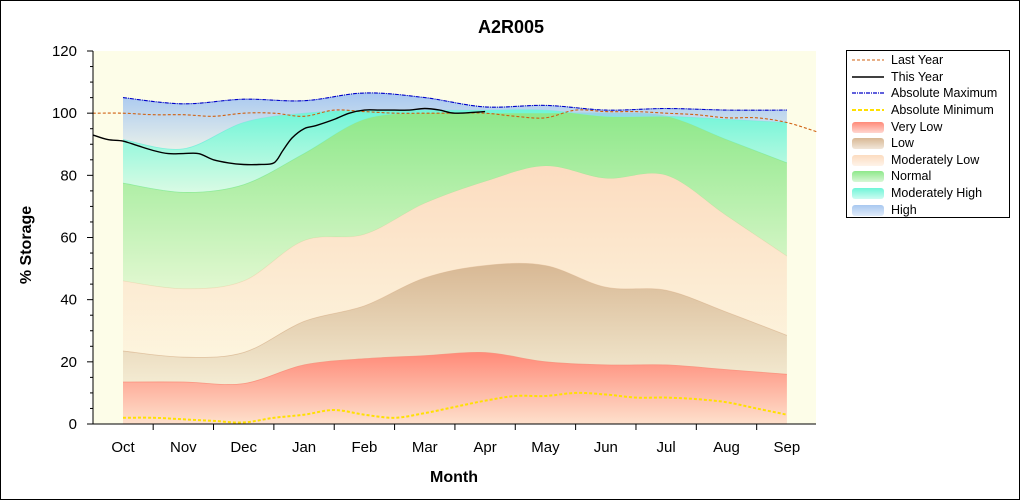  What do you see at coordinates (243, 447) in the screenshot?
I see `x-tick-label: Dec` at bounding box center [243, 447].